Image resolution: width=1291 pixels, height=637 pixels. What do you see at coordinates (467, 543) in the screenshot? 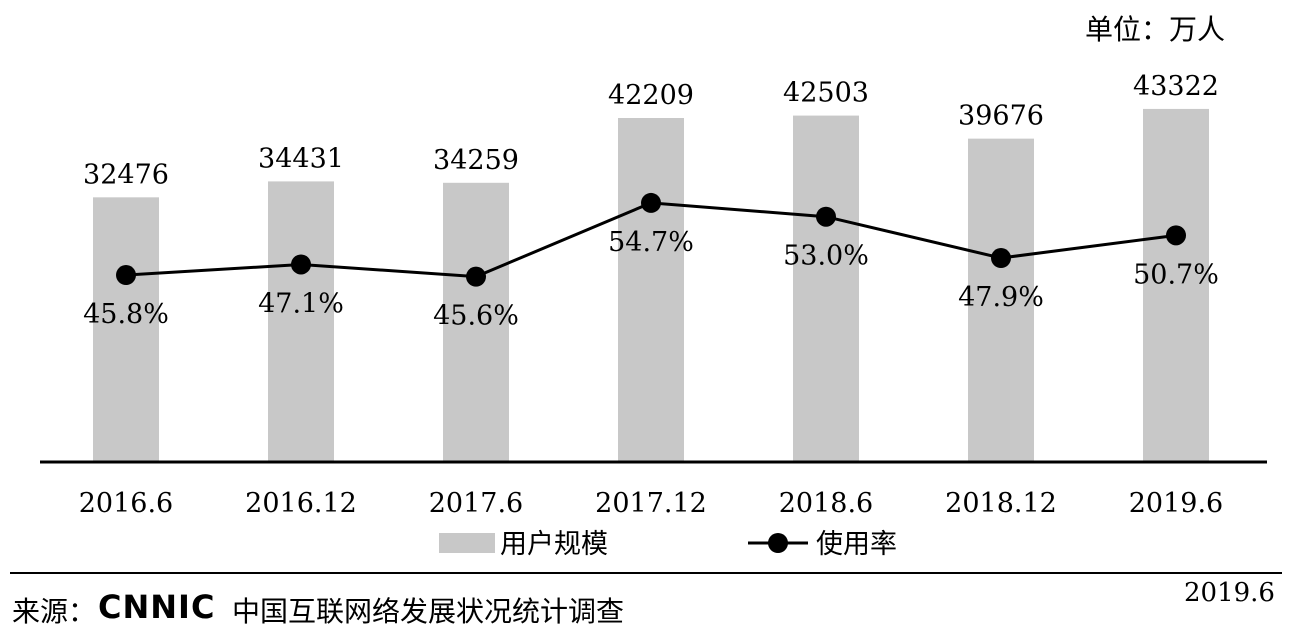
I see `legend-bar-swatch` at bounding box center [467, 543].